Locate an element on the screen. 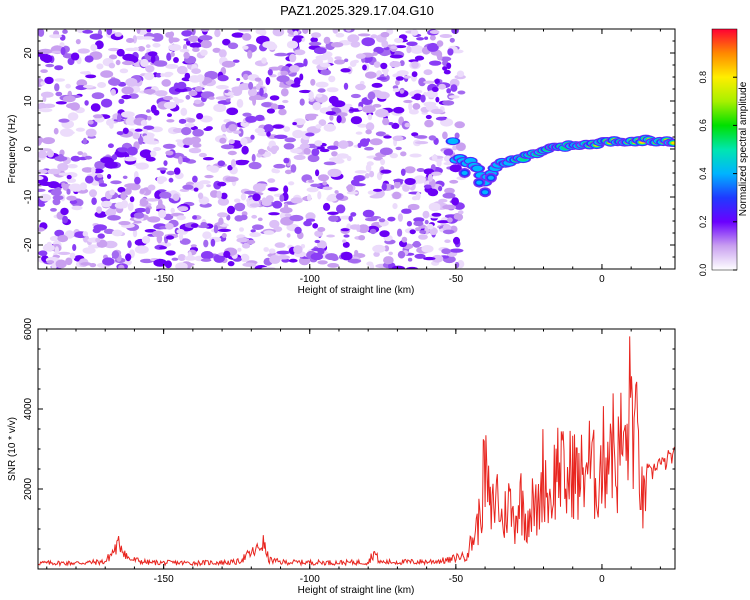 Image resolution: width=750 pixels, height=600 pixels. signal-lobe is located at coordinates (485, 192).